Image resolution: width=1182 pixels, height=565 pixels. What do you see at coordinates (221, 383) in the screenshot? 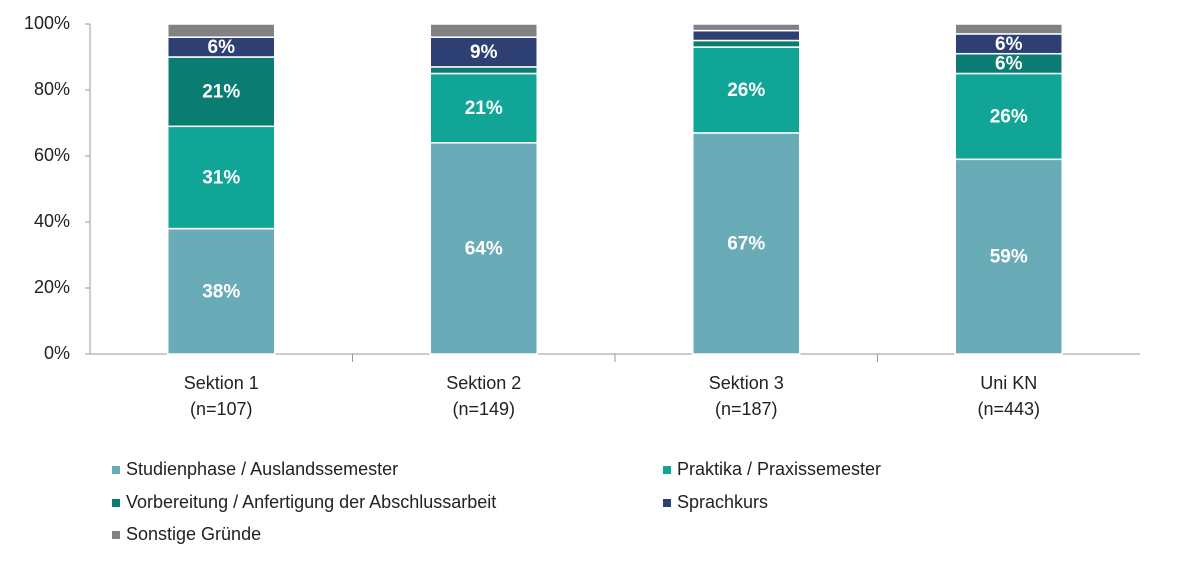
I see `x-tick-label: Sektion 1` at bounding box center [221, 383].